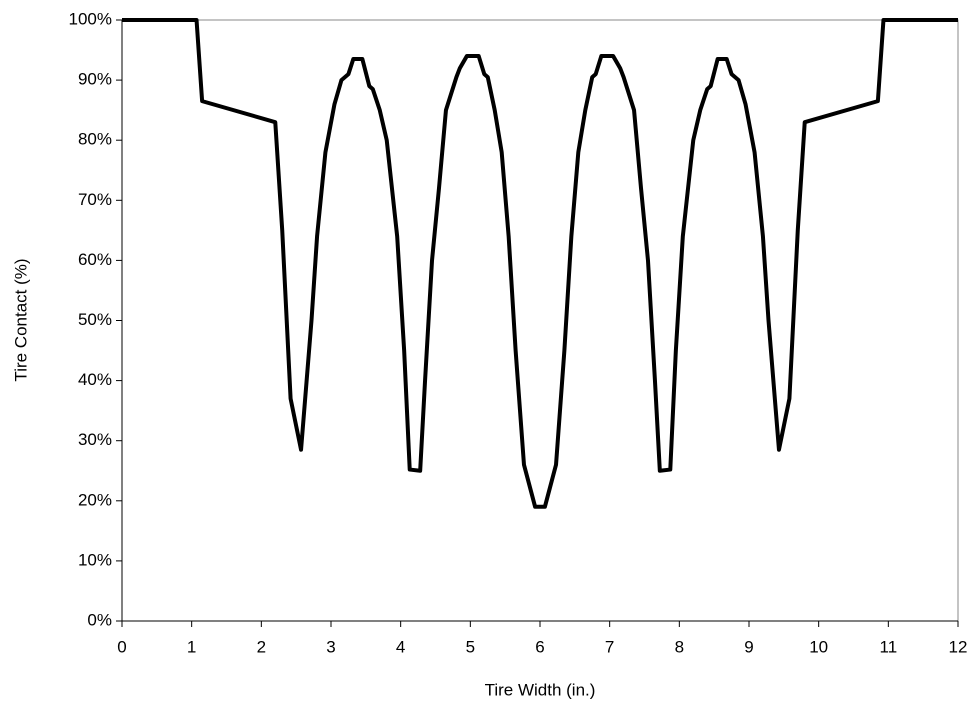  I want to click on x-tick-label: 7, so click(609, 646).